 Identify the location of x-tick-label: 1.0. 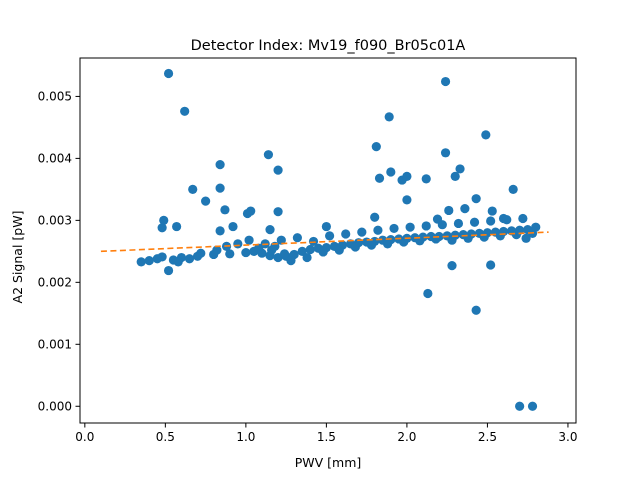
(245, 437).